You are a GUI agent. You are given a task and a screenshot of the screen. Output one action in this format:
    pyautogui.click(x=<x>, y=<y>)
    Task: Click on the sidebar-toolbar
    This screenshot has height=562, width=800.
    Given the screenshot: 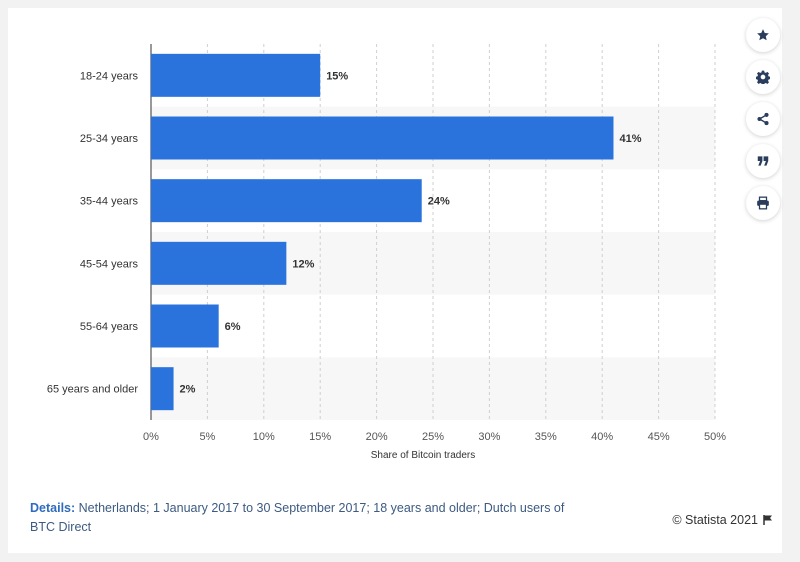 What is the action you would take?
    pyautogui.click(x=764, y=123)
    